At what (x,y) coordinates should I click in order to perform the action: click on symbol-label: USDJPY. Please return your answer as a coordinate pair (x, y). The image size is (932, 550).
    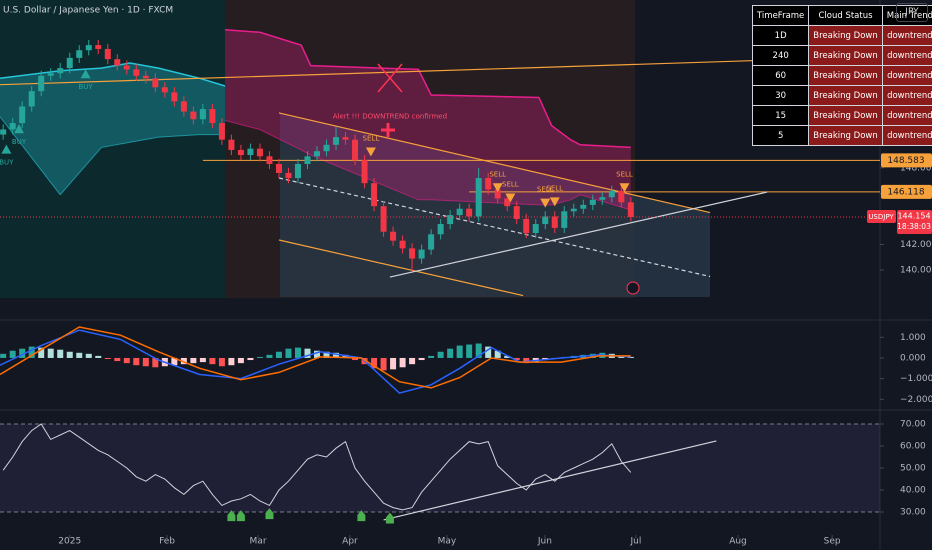
    Looking at the image, I should click on (881, 217).